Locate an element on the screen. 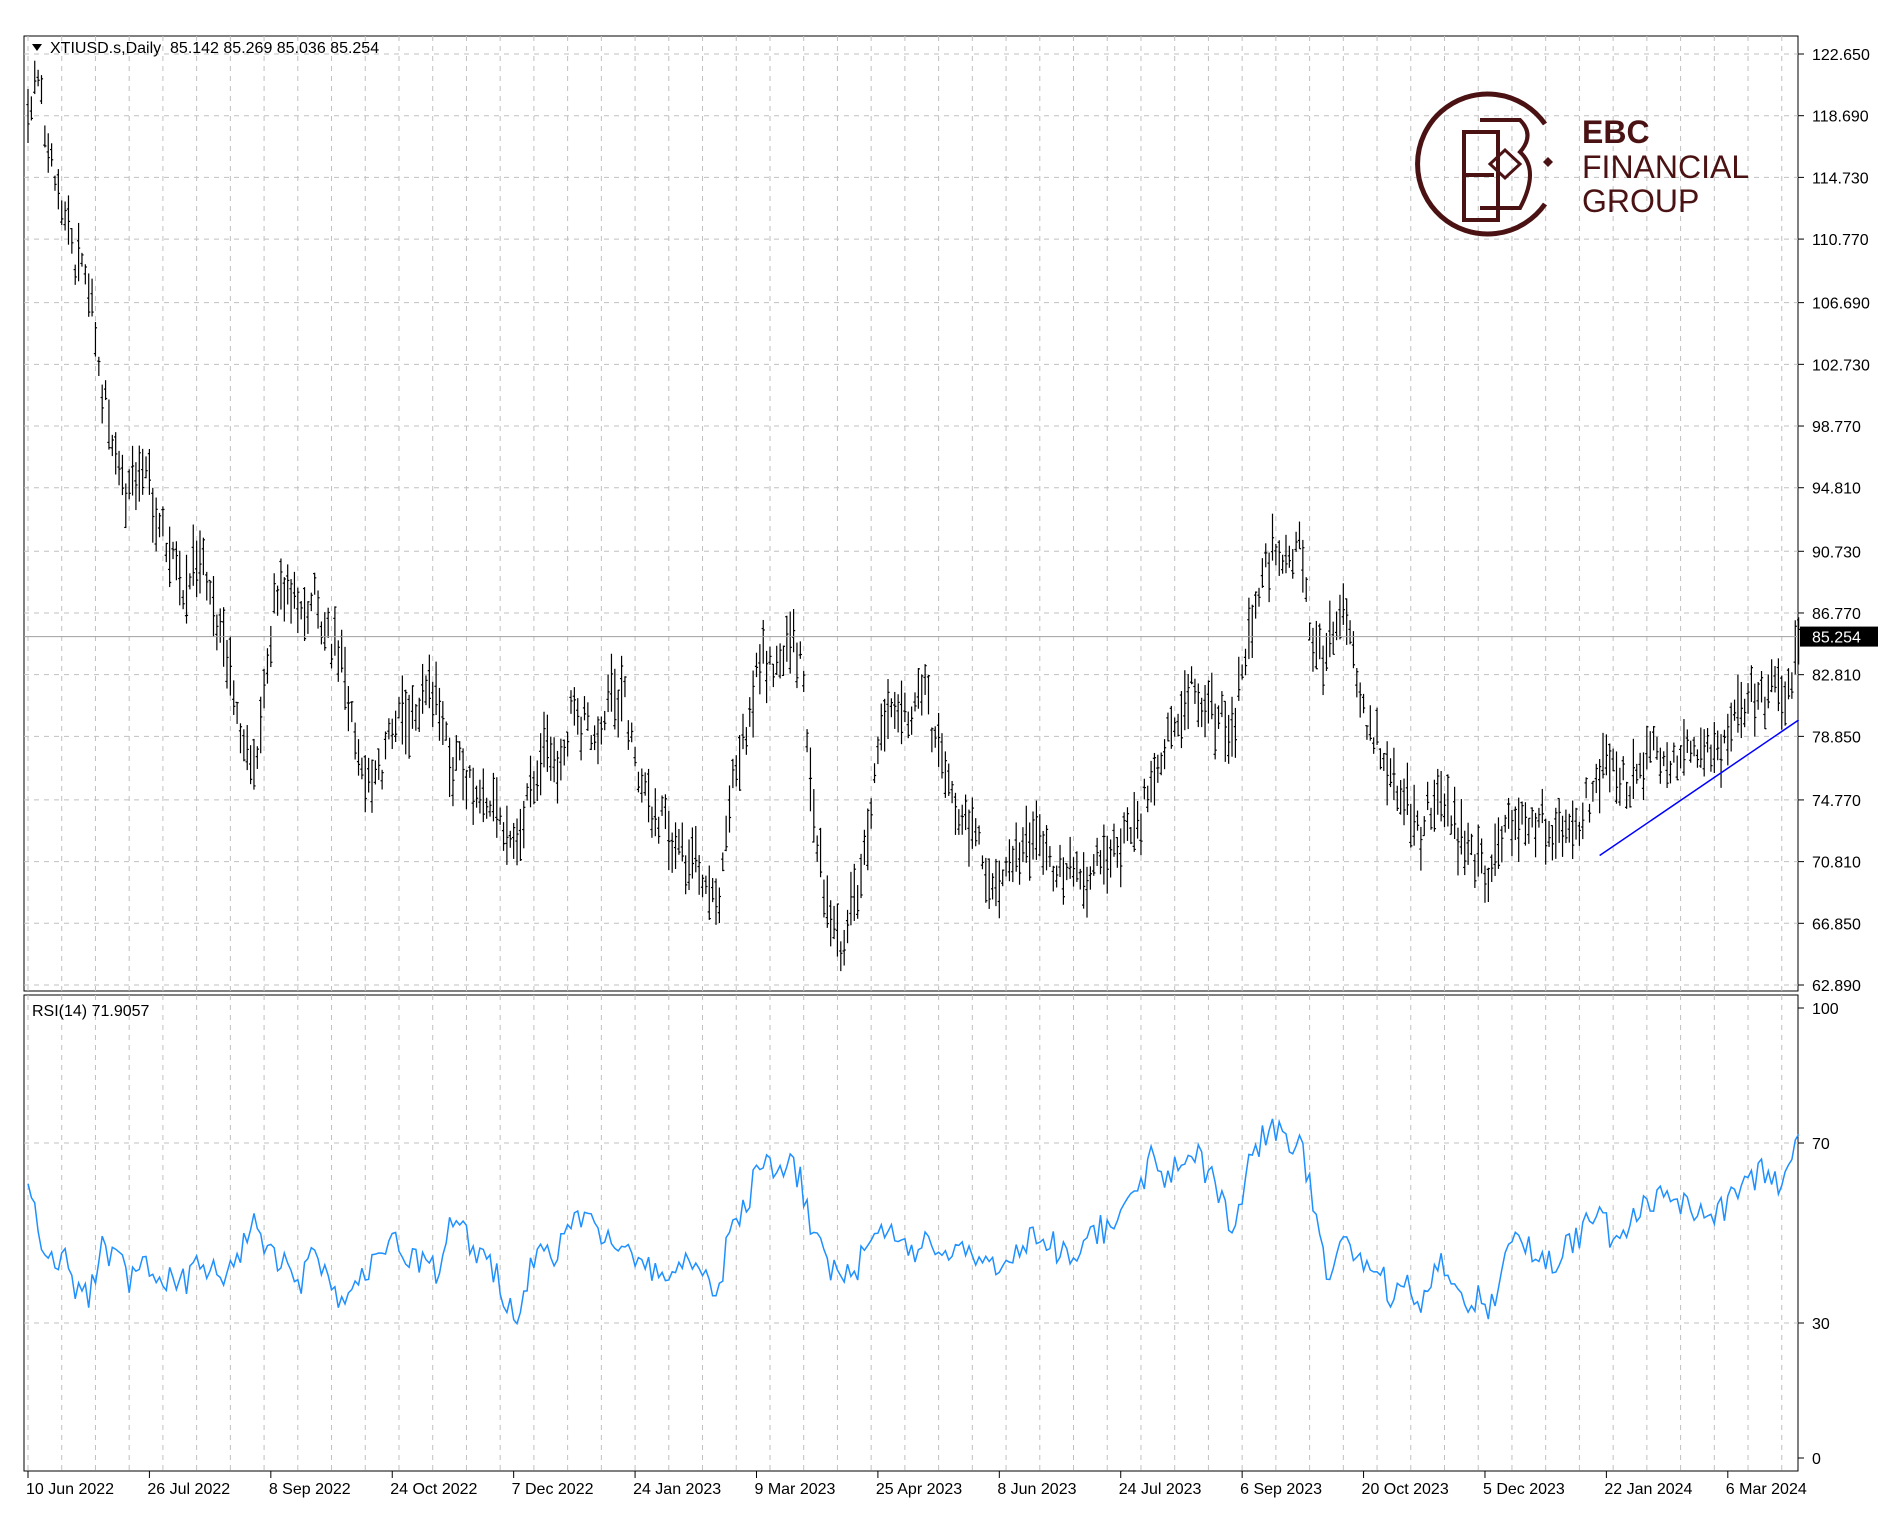 Image resolution: width=1890 pixels, height=1533 pixels. support-trendline is located at coordinates (1699, 788).